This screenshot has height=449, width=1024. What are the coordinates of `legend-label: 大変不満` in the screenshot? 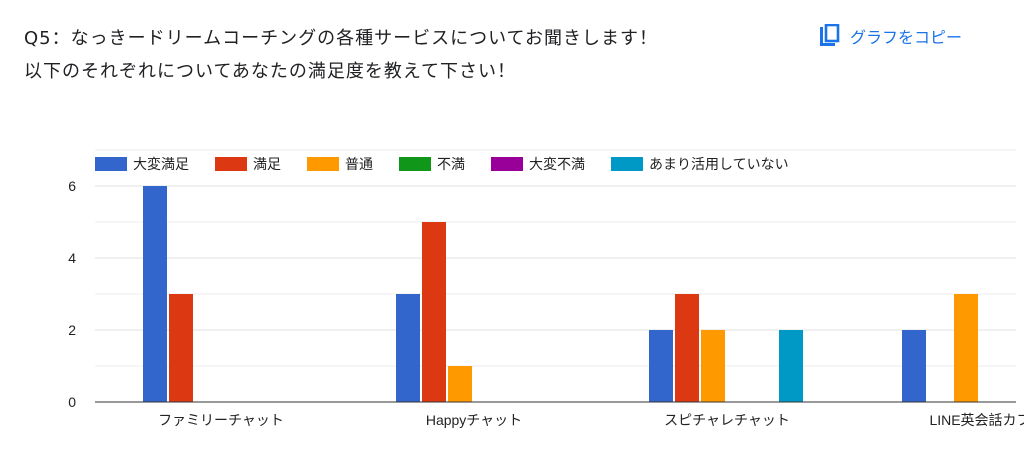 It's located at (557, 164).